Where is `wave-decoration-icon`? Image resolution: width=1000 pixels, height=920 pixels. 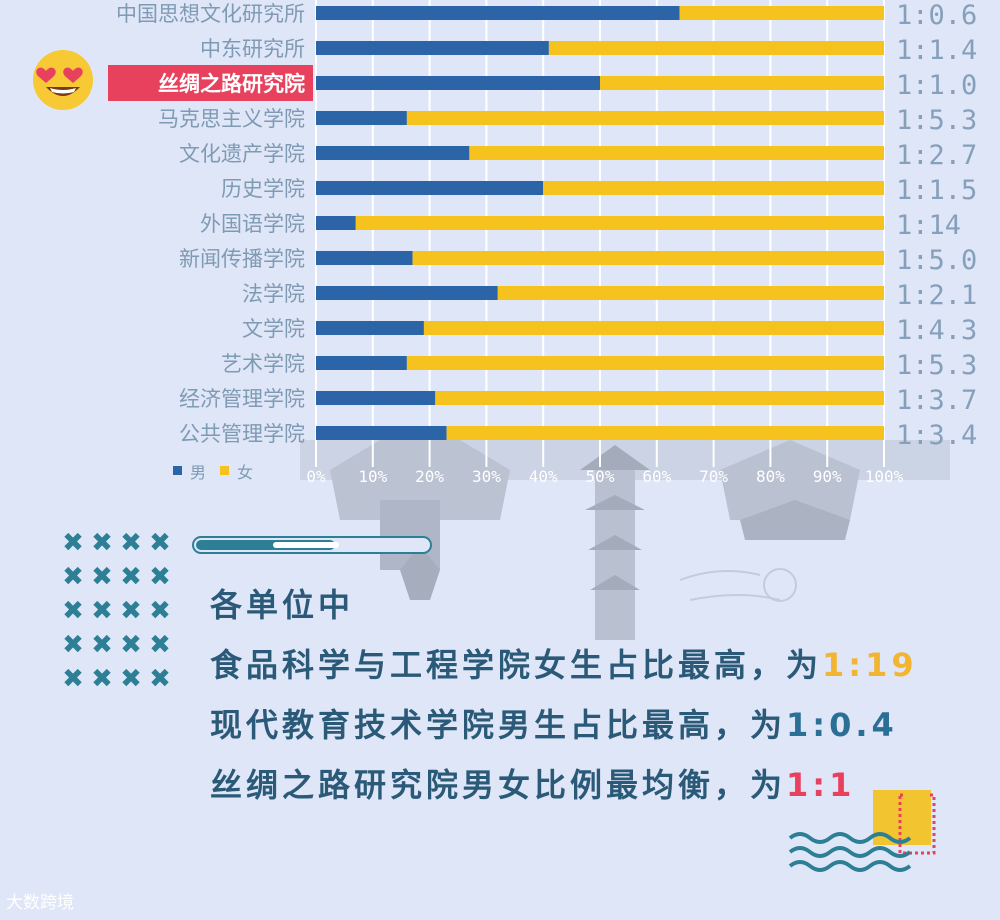 wave-decoration-icon is located at coordinates (862, 831).